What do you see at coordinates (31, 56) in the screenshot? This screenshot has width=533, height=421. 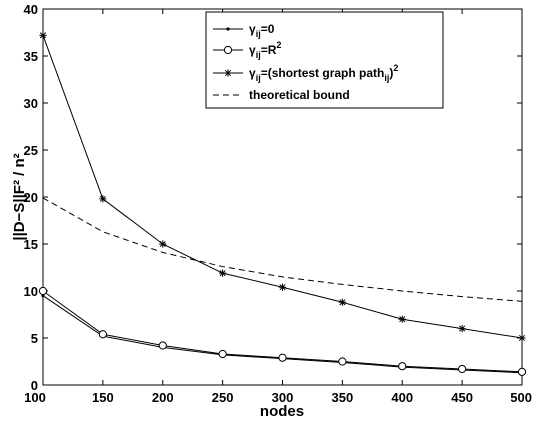 I see `y-tick-label: 35` at bounding box center [31, 56].